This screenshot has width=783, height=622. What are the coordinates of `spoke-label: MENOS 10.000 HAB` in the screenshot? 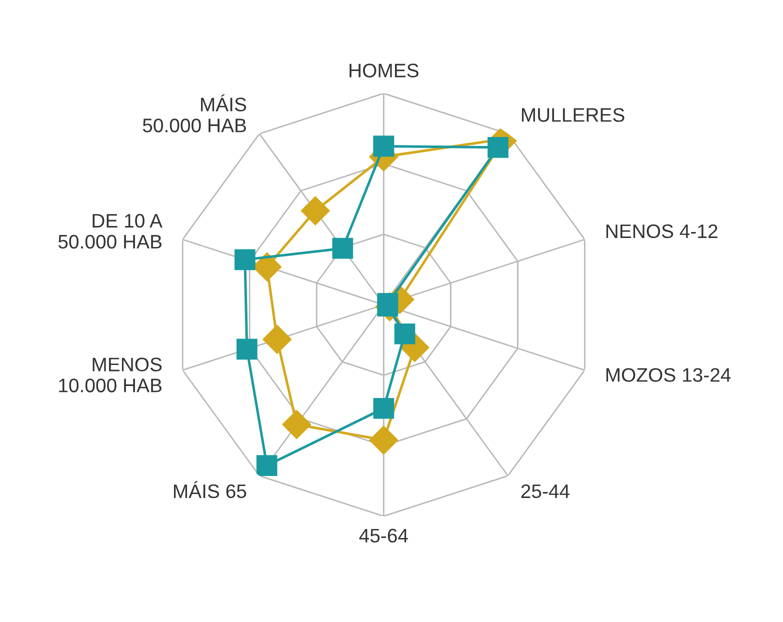 It's located at (110, 375).